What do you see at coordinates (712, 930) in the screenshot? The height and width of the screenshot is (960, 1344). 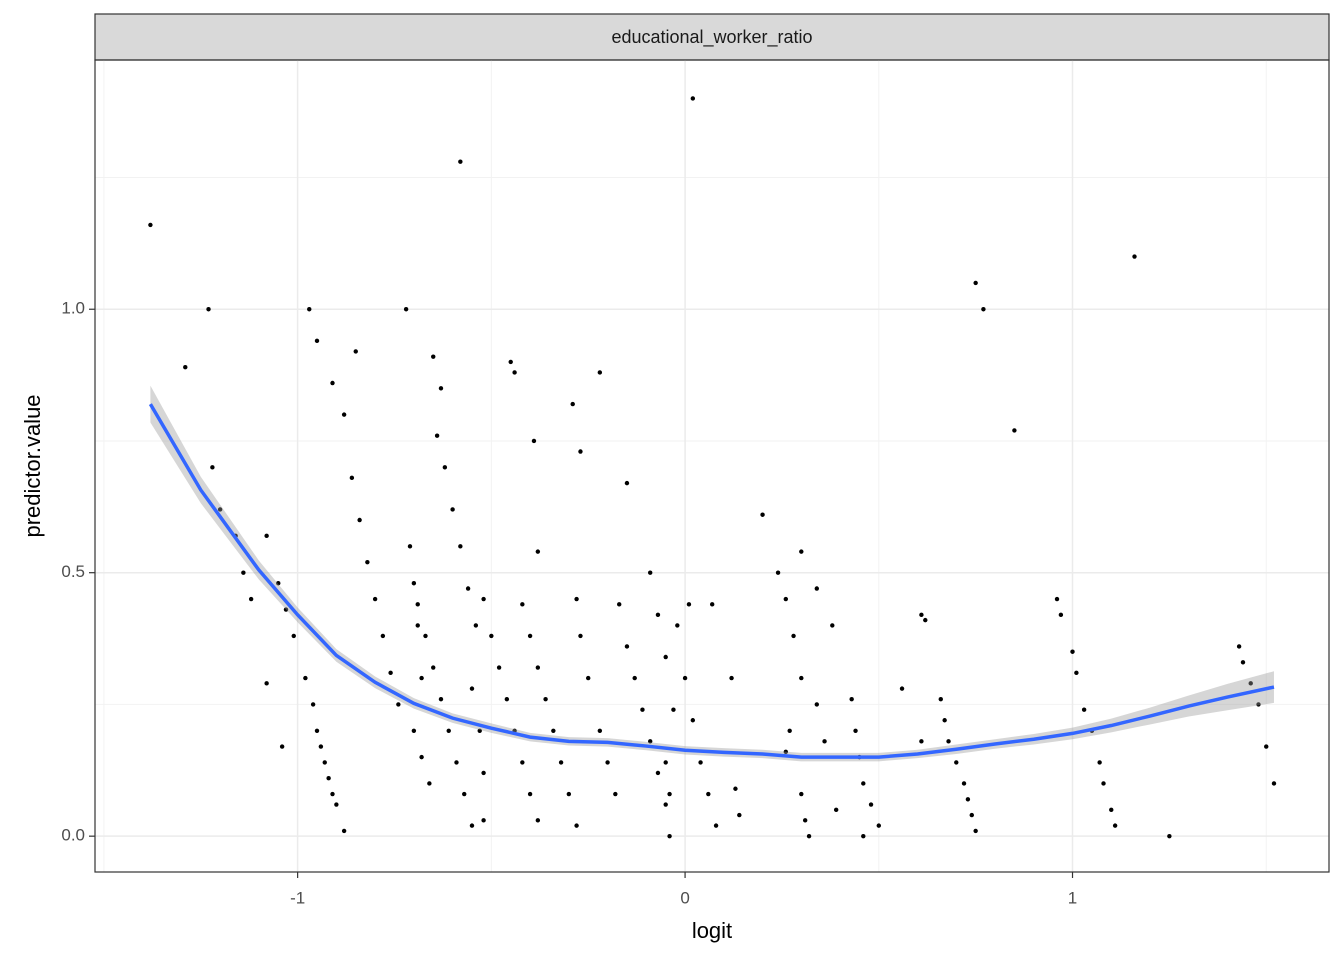 I see `x-axis-label: logit` at bounding box center [712, 930].